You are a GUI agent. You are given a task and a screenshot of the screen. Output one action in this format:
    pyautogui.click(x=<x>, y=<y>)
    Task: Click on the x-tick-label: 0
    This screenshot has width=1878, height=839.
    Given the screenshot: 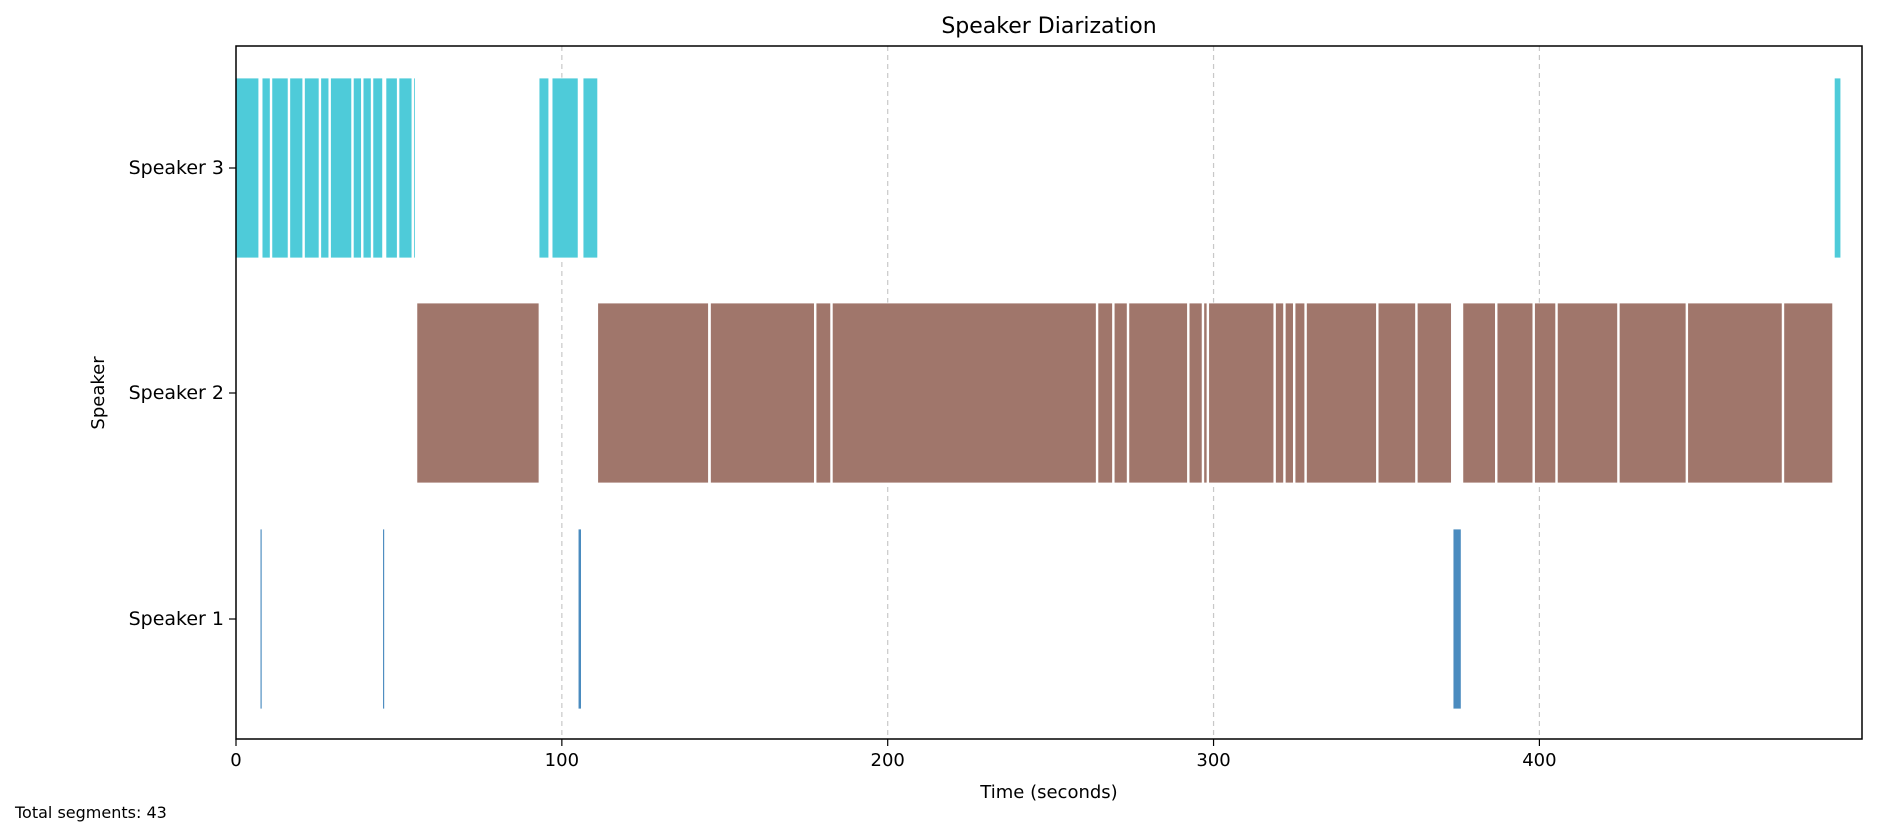 What is the action you would take?
    pyautogui.click(x=235, y=760)
    